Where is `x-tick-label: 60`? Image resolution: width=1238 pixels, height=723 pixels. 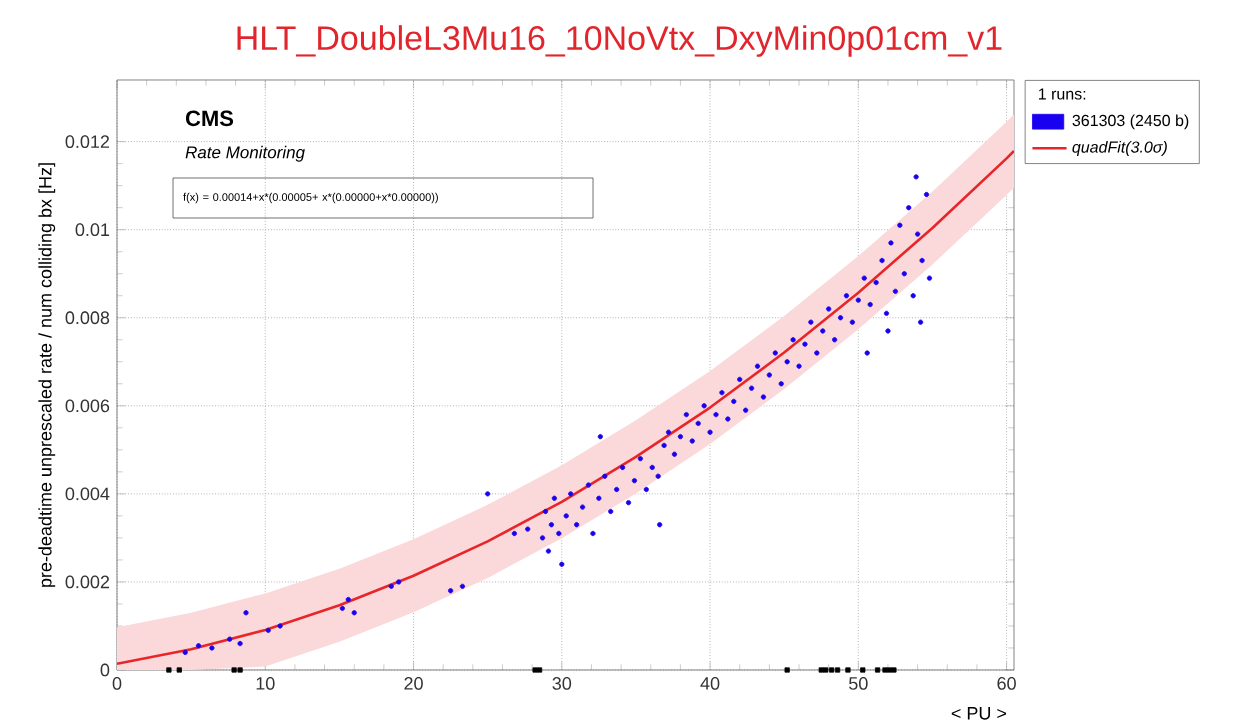
x-tick-label: 60 is located at coordinates (1006, 683).